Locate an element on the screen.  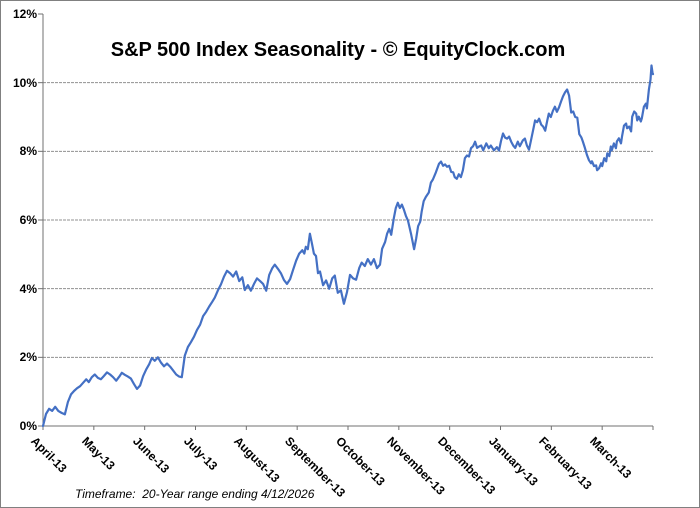
y-axis-label: 10% is located at coordinates (24, 82).